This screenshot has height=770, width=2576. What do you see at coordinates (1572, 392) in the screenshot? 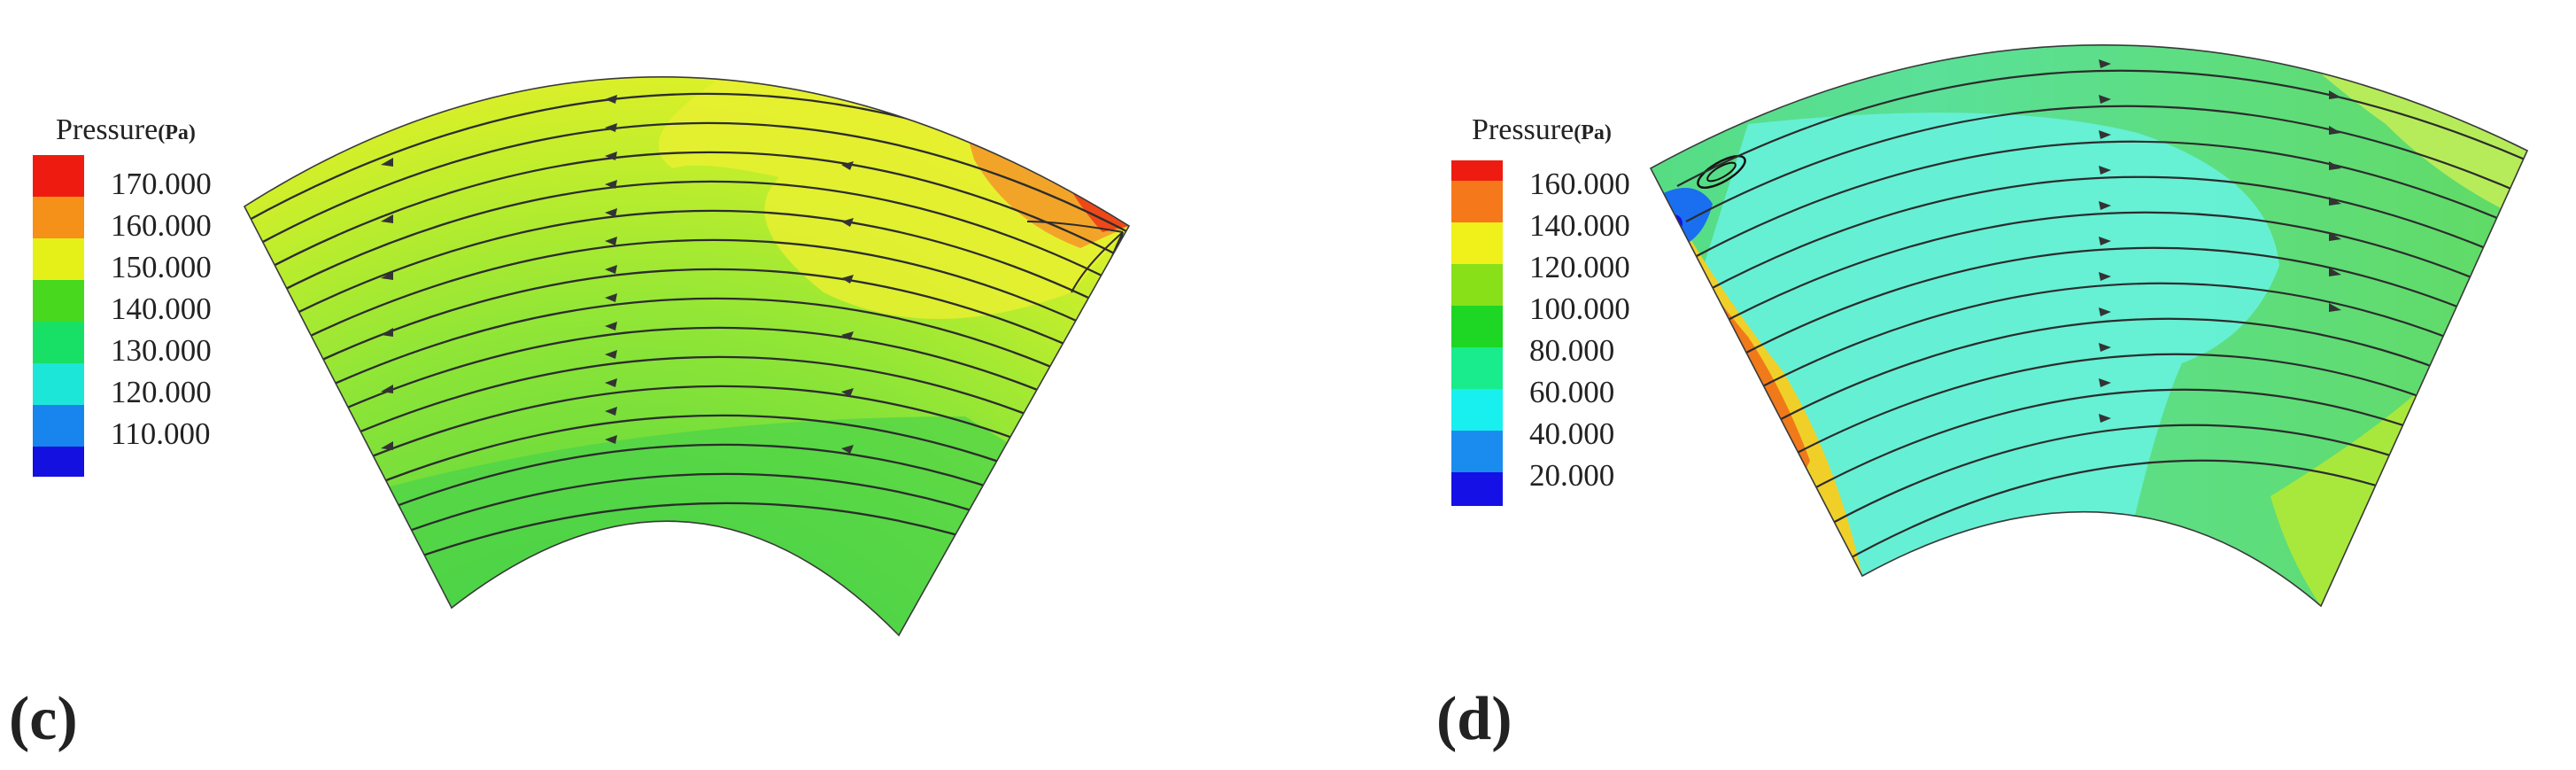
I see `legend-tick-d: 60.000` at bounding box center [1572, 392].